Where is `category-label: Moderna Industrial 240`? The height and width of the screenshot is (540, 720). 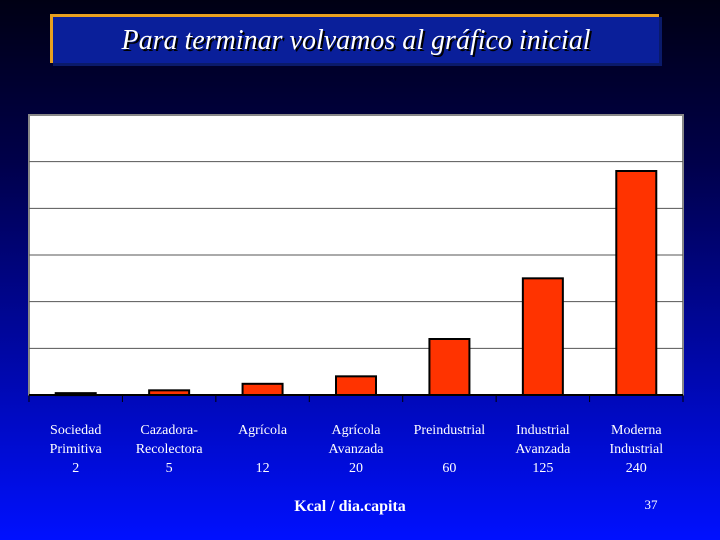
category-label: Moderna Industrial 240 is located at coordinates (636, 449).